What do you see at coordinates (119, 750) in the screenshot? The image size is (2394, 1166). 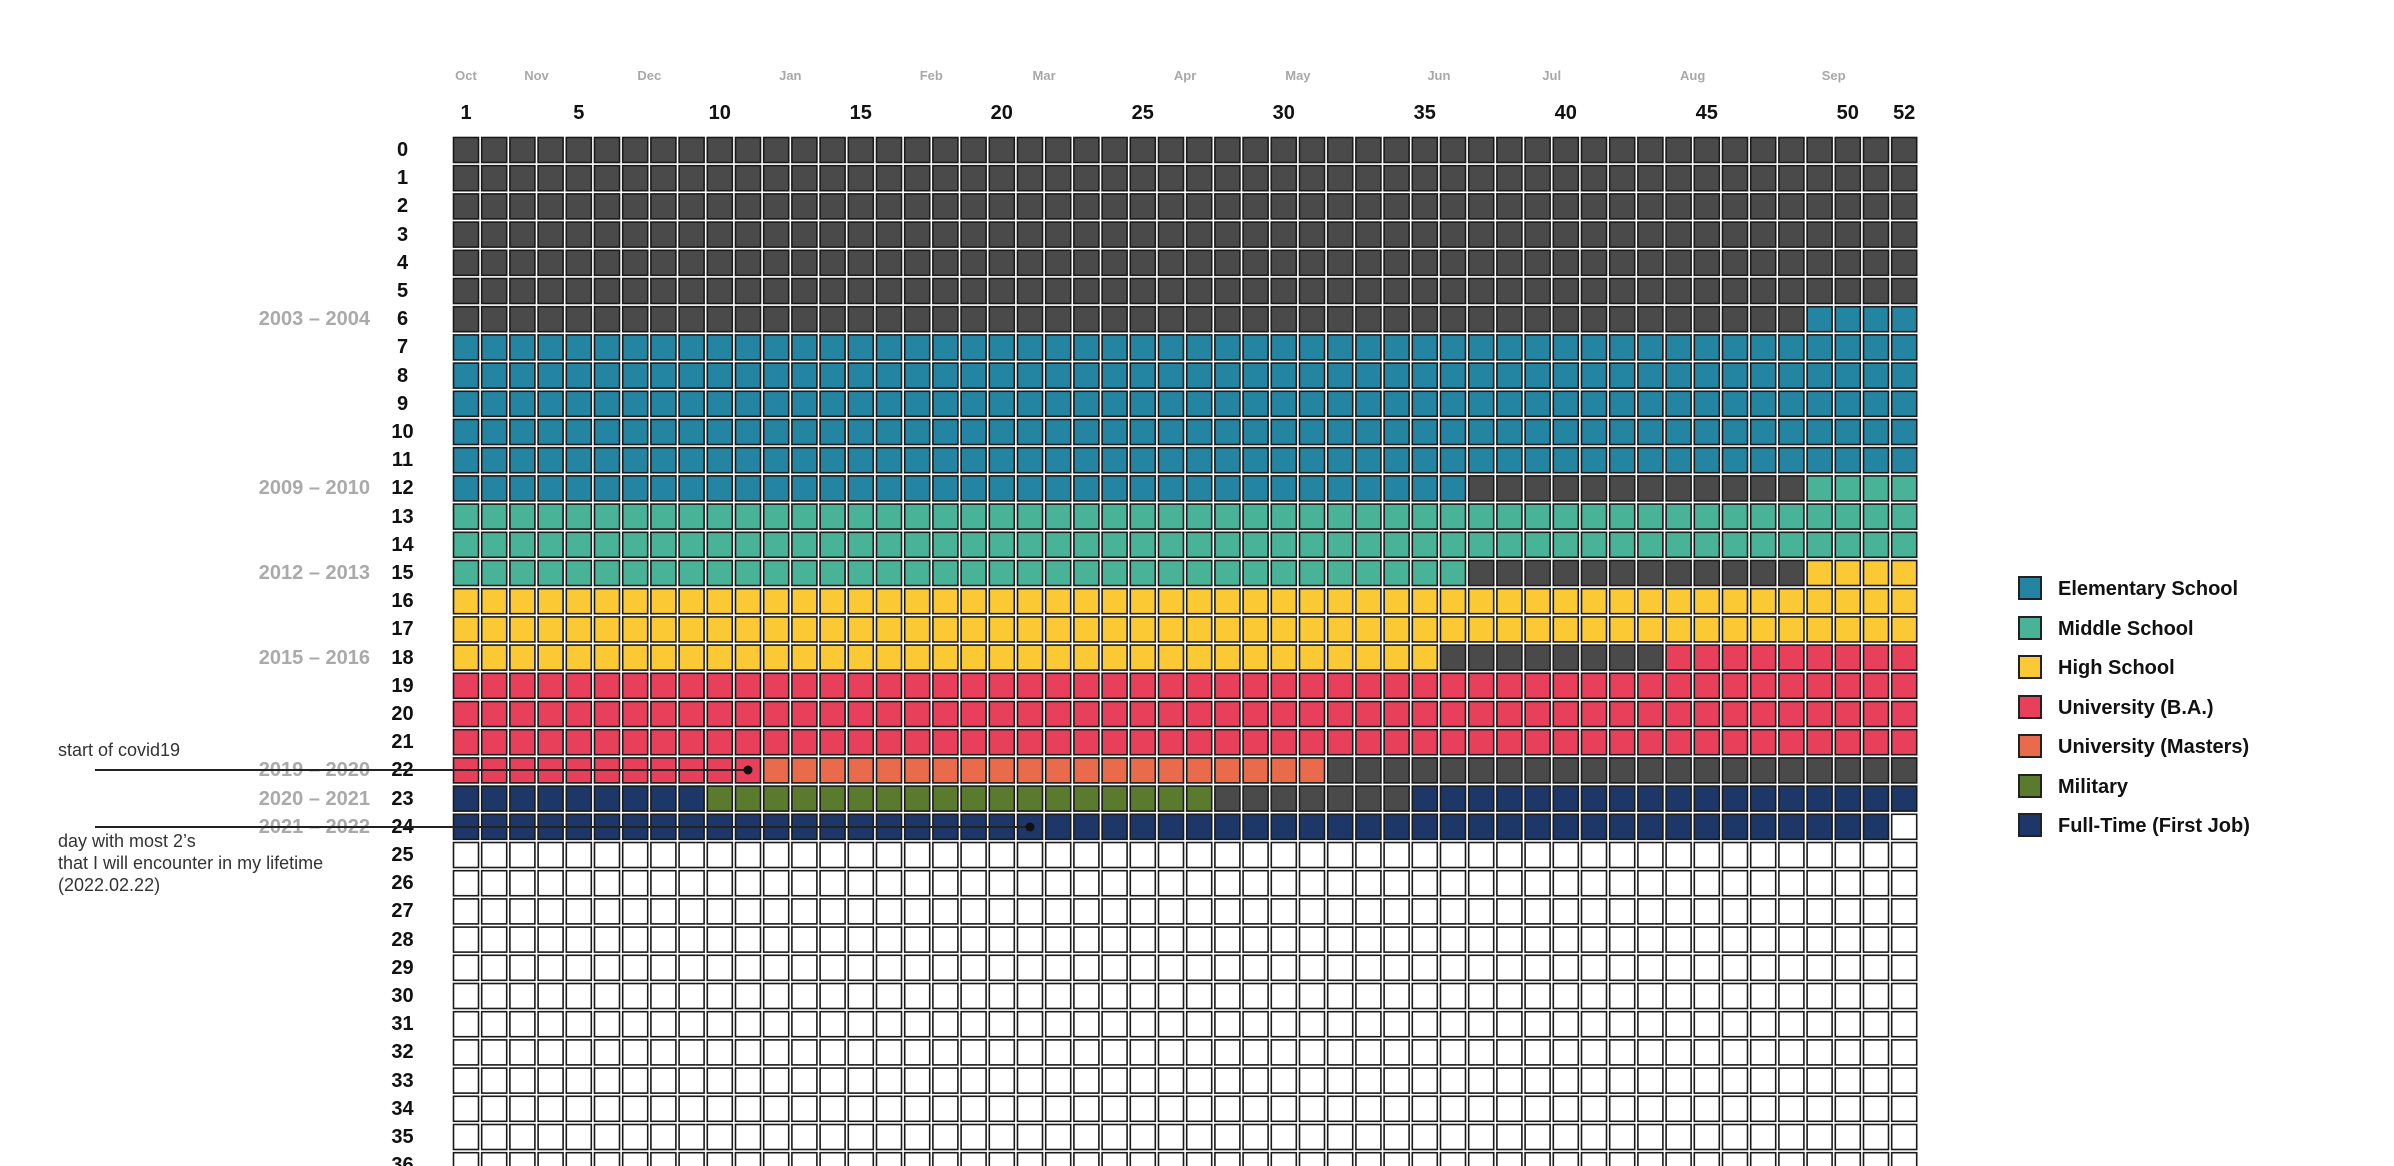 I see `annotation-text-line: start of covid19` at bounding box center [119, 750].